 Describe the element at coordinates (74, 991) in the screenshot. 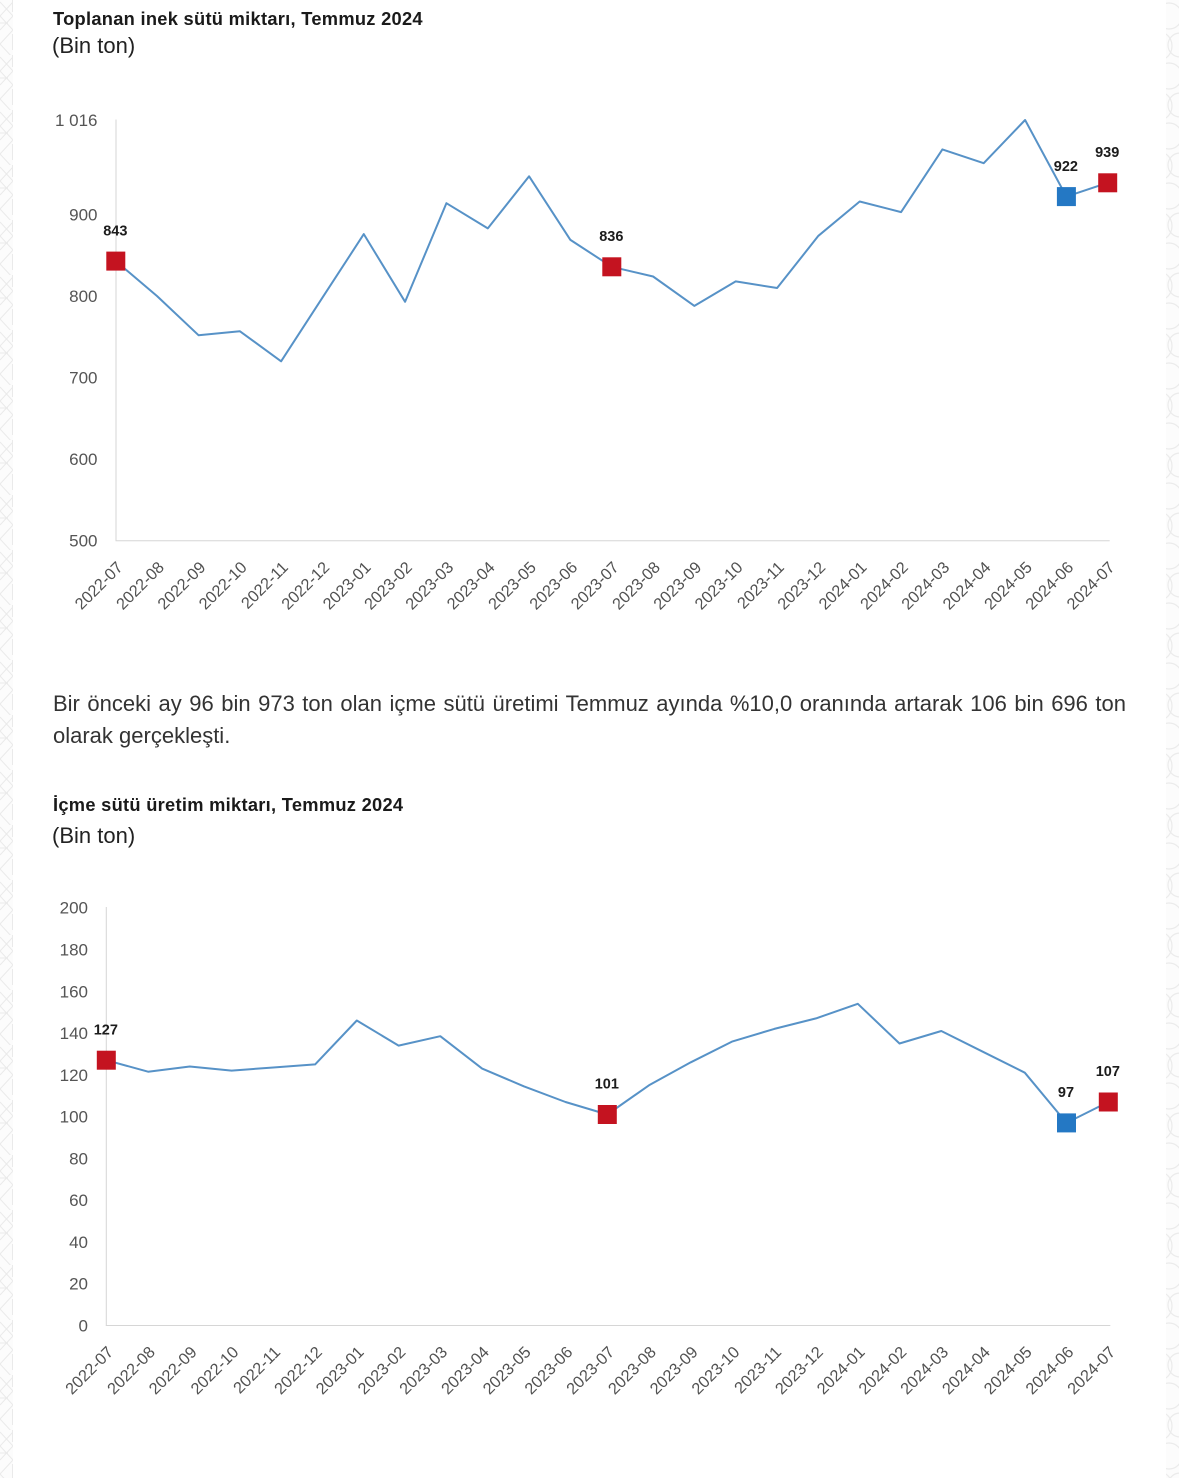

I see `svg-text: 160` at that location.